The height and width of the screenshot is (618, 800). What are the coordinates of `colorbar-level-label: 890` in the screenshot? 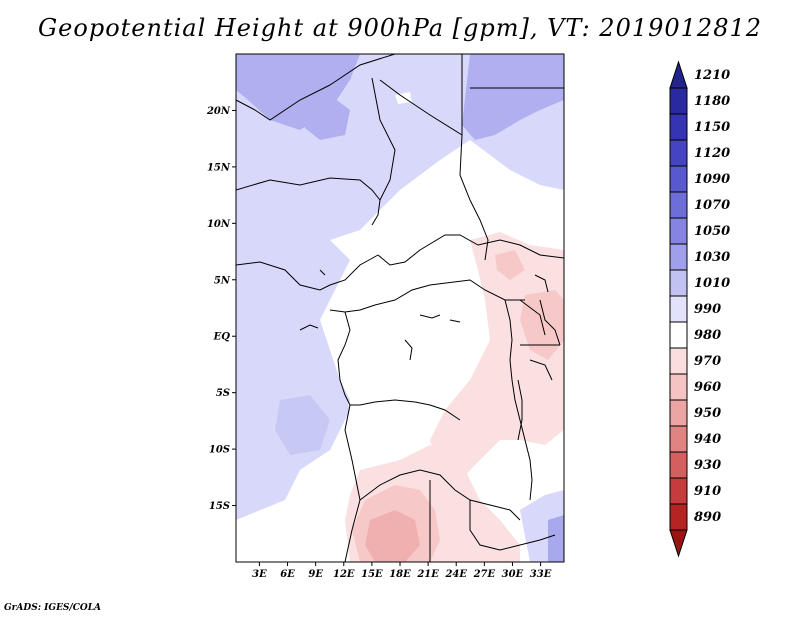 It's located at (707, 517).